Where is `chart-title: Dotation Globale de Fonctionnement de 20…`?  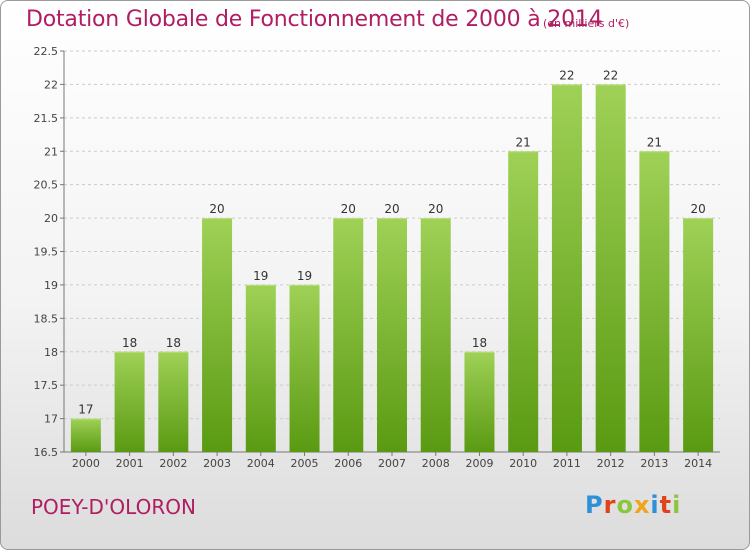
chart-title: Dotation Globale de Fonctionnement de 20… is located at coordinates (314, 19).